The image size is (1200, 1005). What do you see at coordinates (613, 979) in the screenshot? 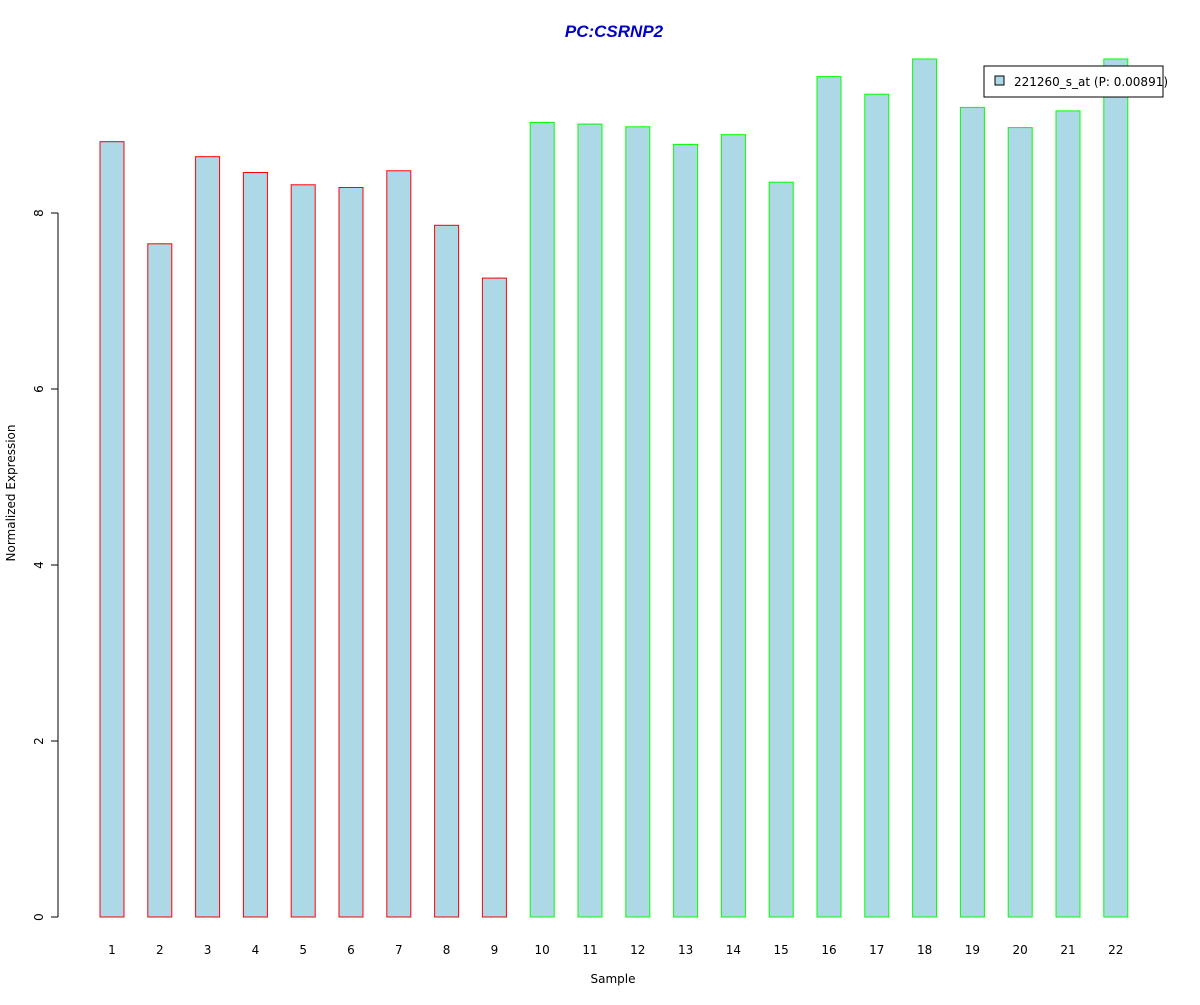
I see `x-axis-label: Sample` at bounding box center [613, 979].